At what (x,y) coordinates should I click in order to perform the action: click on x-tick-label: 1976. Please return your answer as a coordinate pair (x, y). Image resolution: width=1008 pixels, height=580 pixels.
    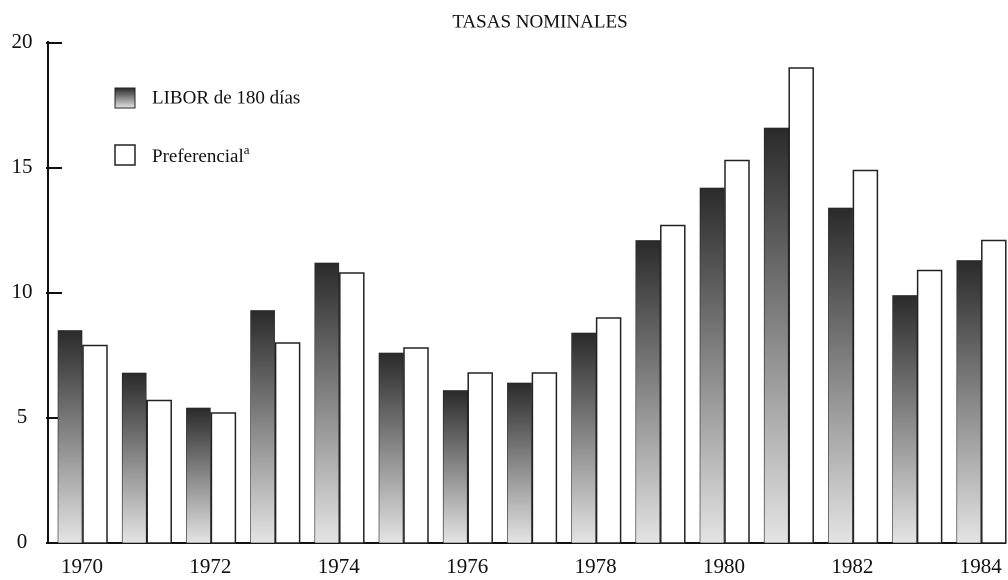
    Looking at the image, I should click on (467, 566).